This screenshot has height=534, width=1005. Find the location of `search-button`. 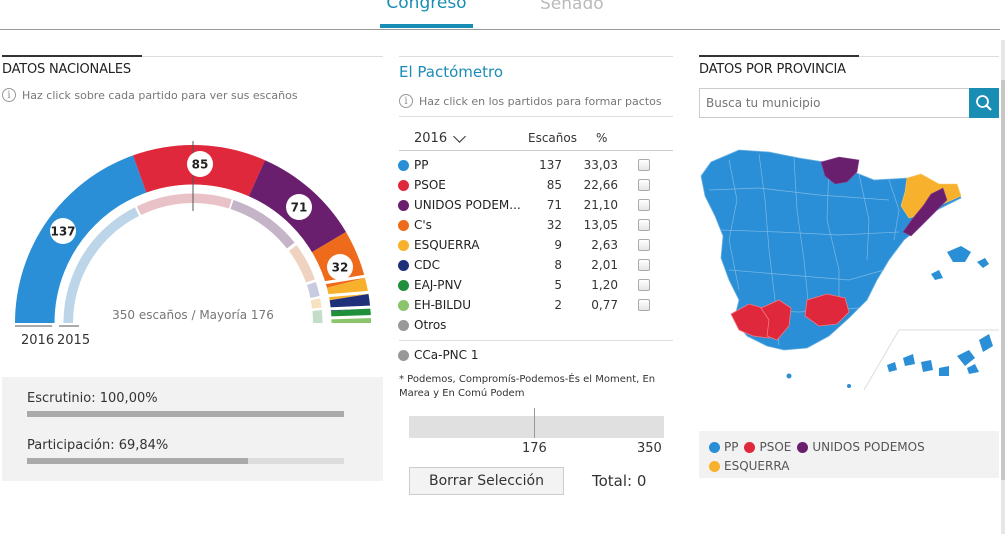

search-button is located at coordinates (984, 103).